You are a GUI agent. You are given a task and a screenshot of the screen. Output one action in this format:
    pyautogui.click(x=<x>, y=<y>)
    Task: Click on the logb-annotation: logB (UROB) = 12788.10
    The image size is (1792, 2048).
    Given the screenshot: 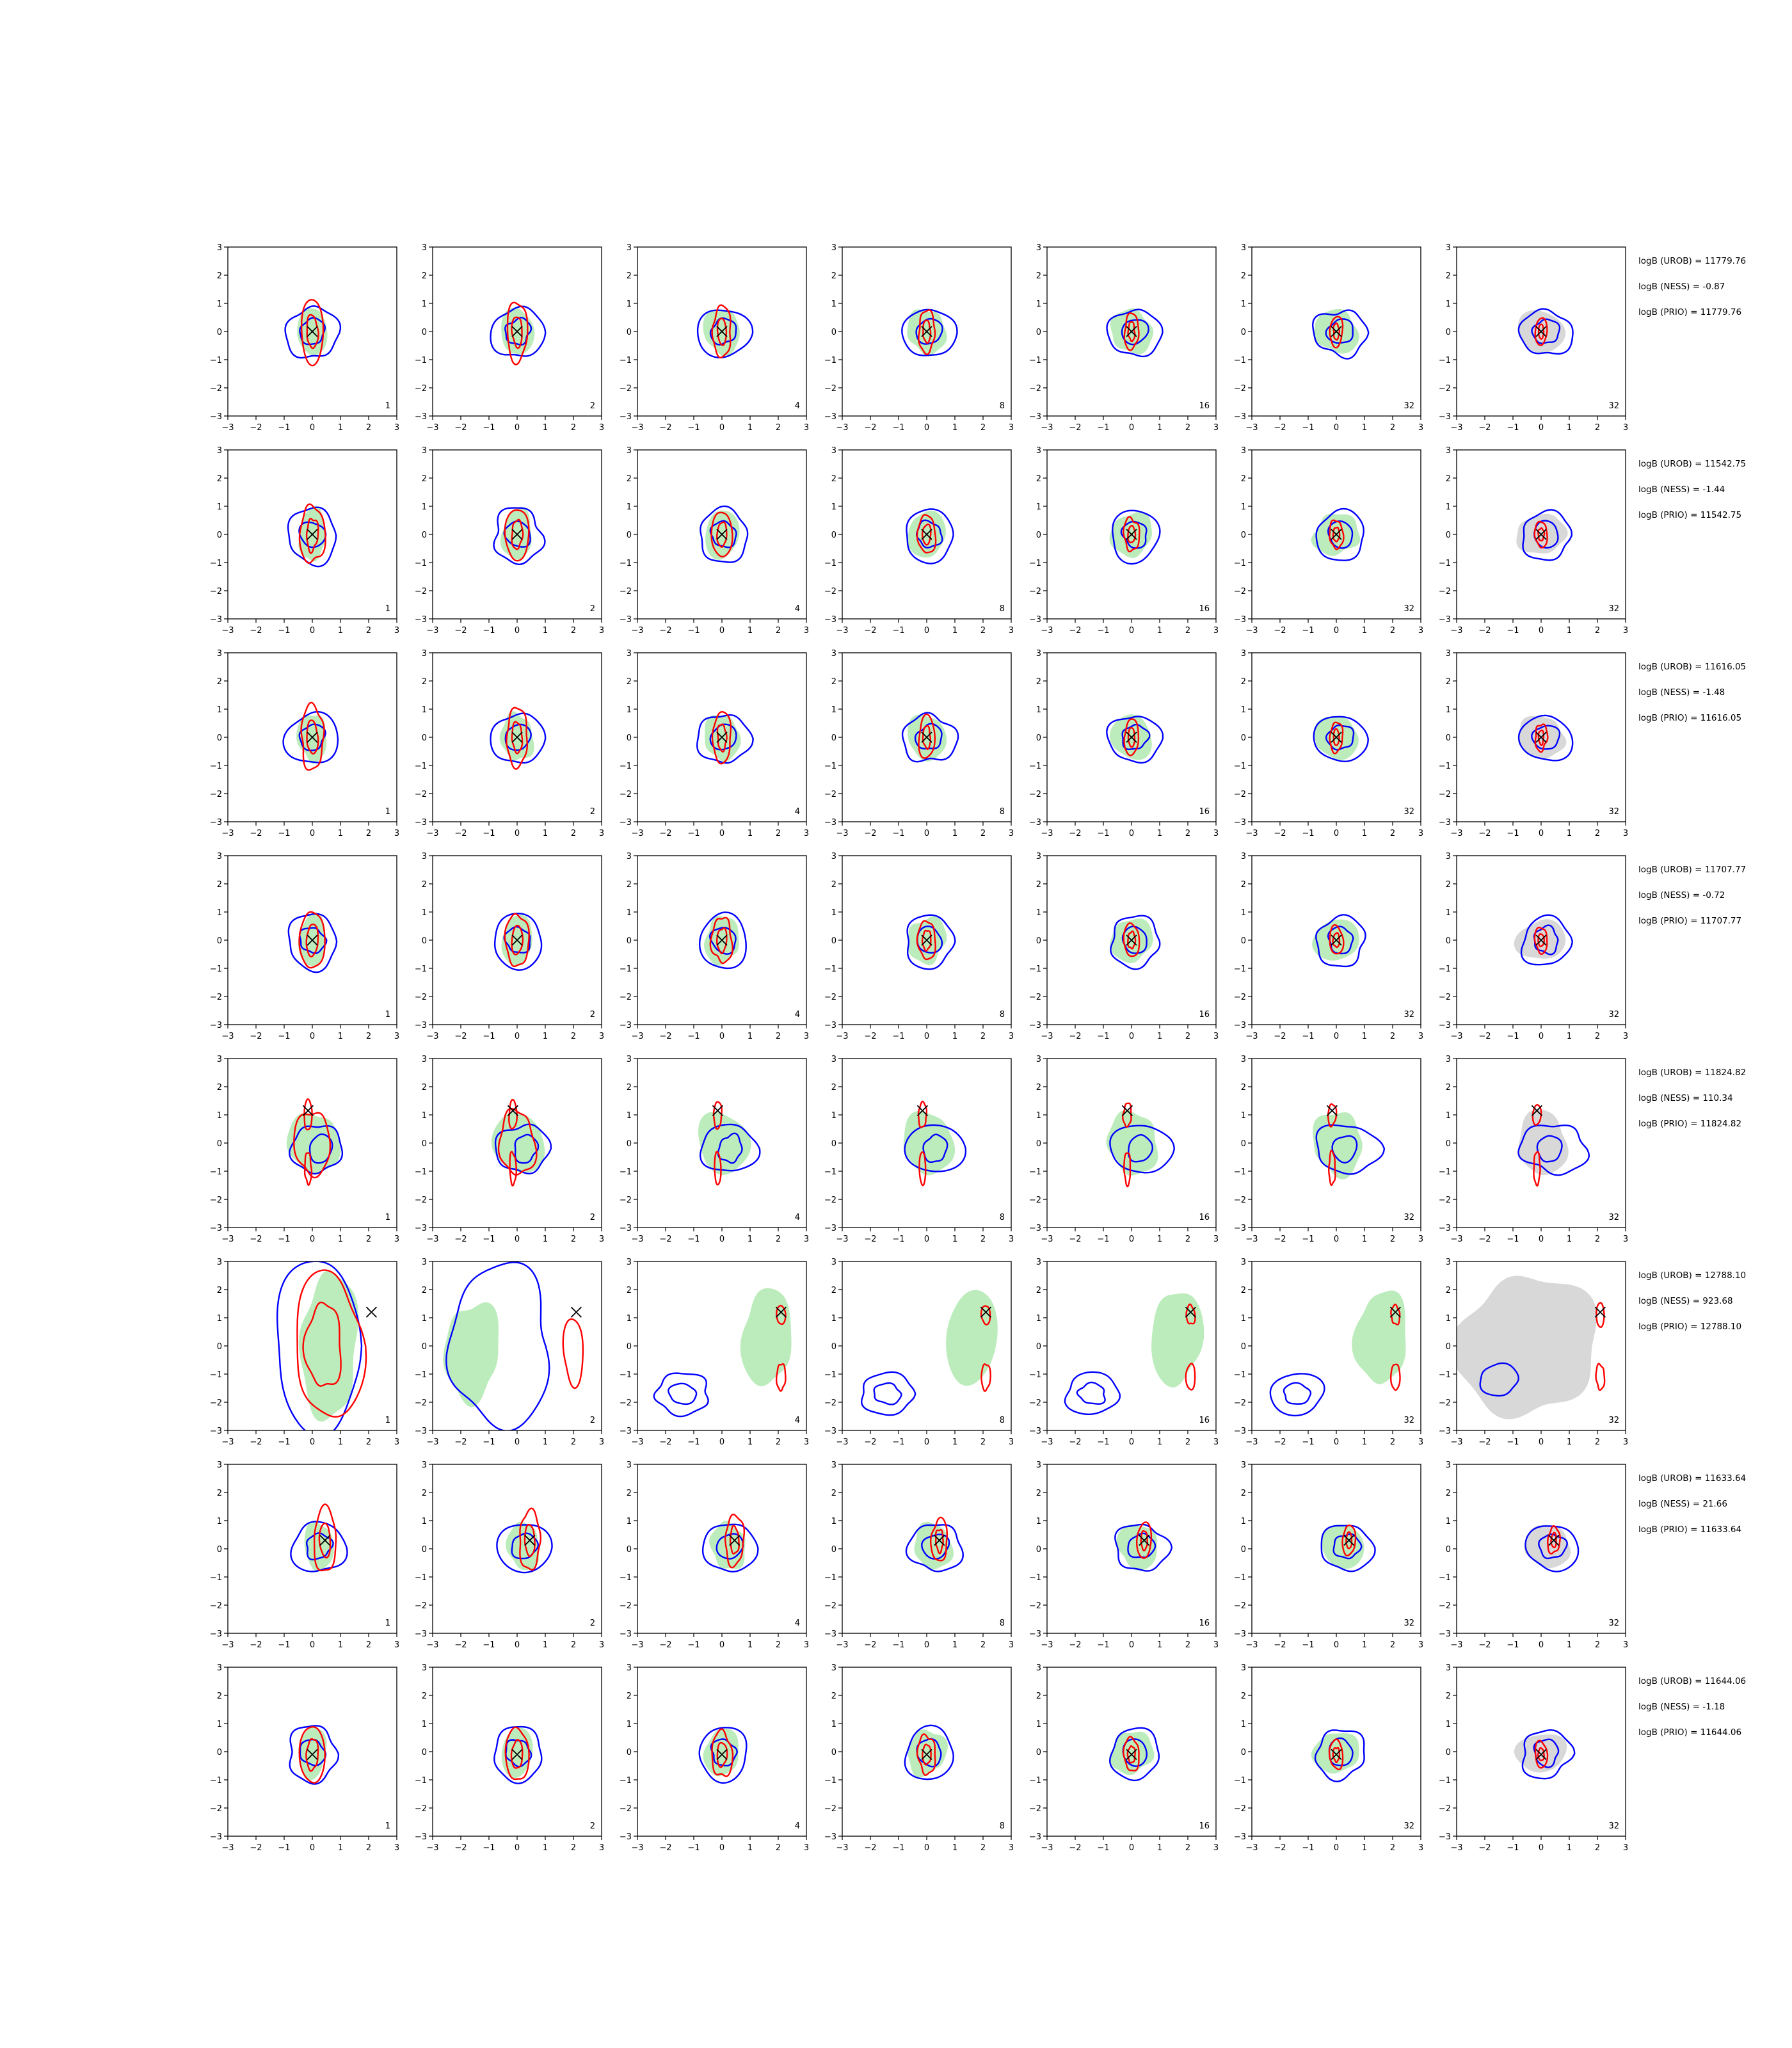 What is the action you would take?
    pyautogui.click(x=1692, y=1275)
    